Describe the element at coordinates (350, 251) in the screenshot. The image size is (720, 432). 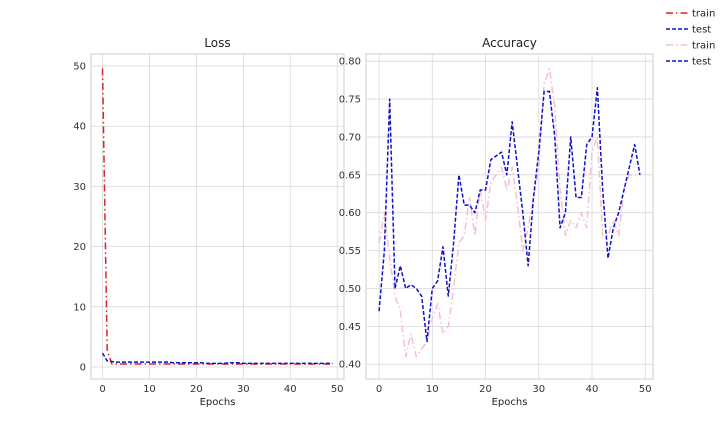
I see `y-tick-label: 0.55` at that location.